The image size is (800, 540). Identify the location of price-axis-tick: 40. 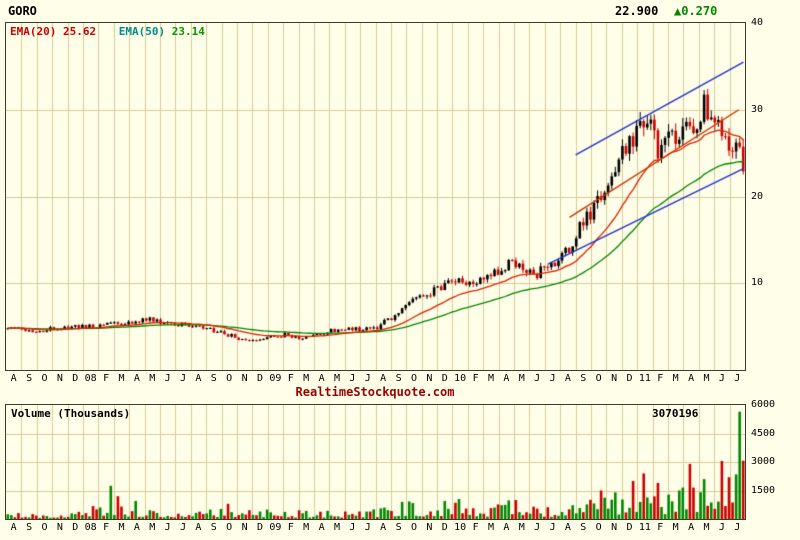
(757, 22).